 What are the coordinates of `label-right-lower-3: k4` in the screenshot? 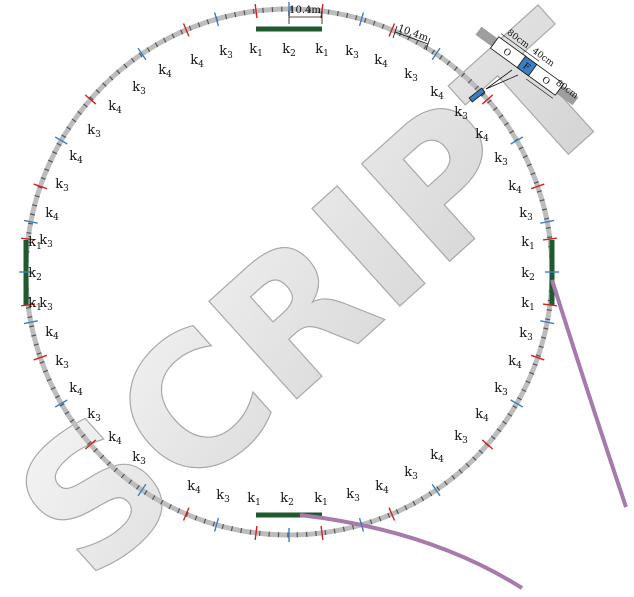 It's located at (482, 415).